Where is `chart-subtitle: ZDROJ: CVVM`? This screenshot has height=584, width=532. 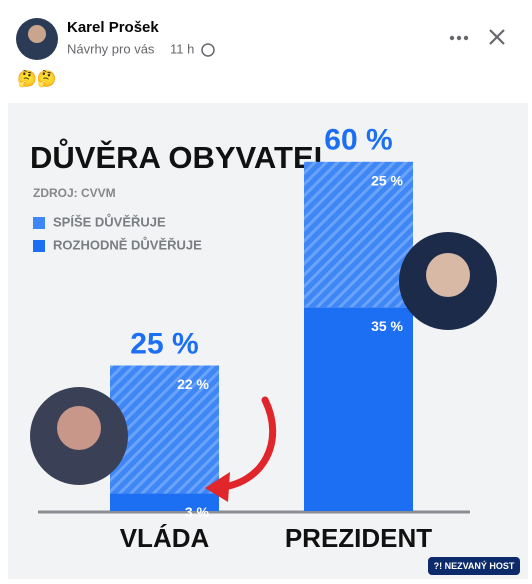 chart-subtitle: ZDROJ: CVVM is located at coordinates (74, 193).